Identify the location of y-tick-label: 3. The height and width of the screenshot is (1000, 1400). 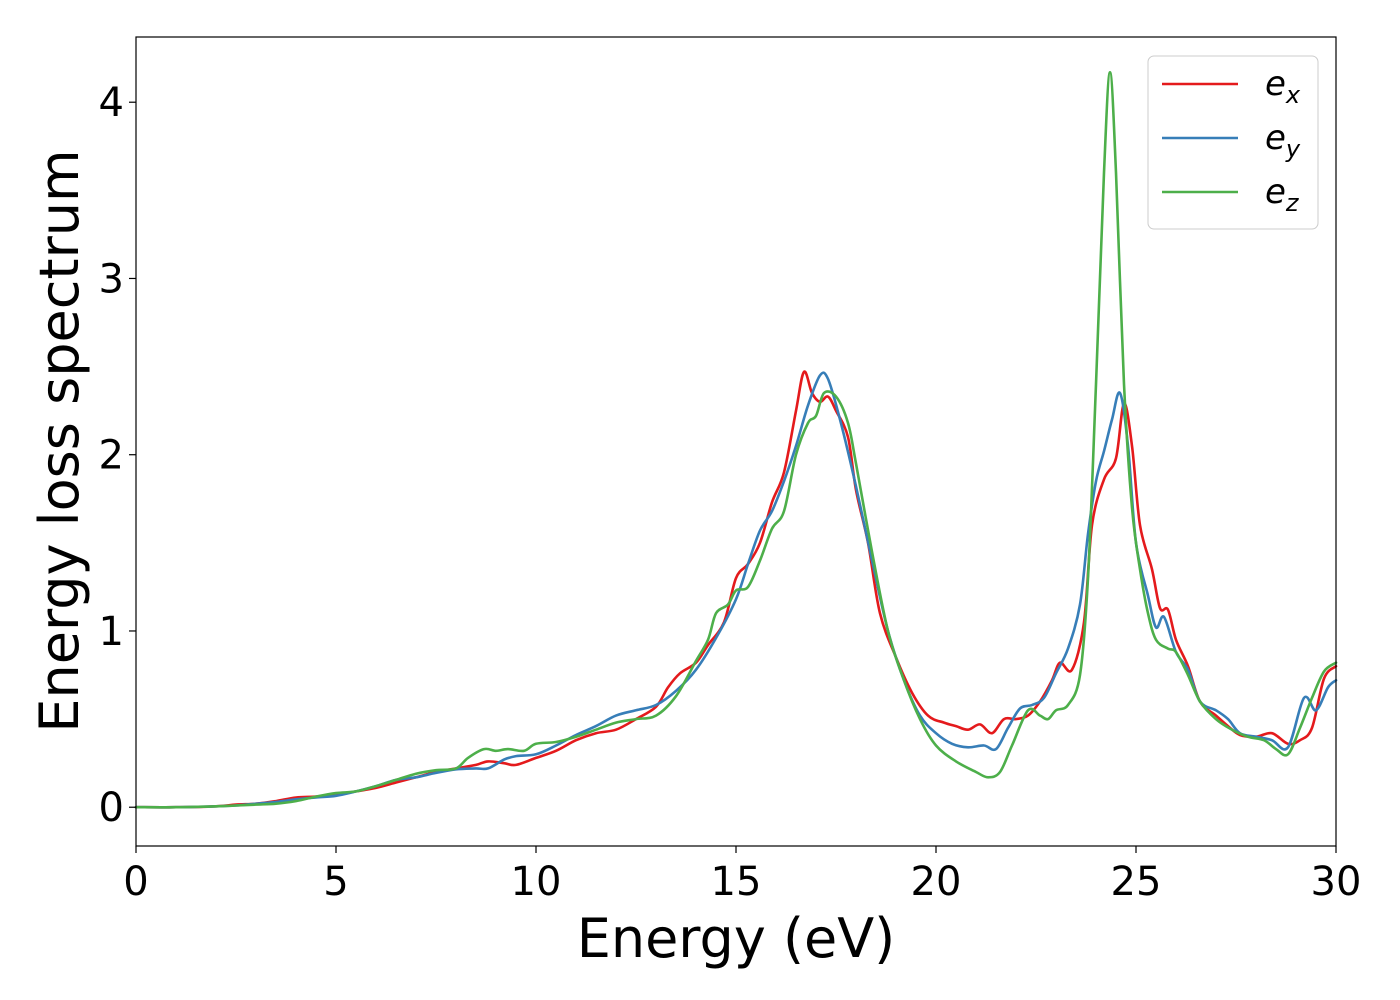
(111, 279).